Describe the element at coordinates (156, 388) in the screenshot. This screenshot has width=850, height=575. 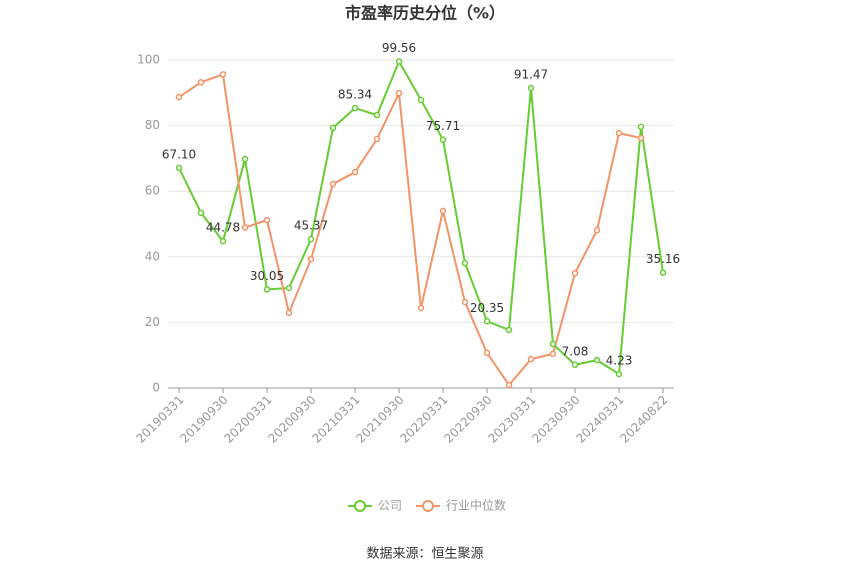
I see `y-tick-label: 0` at that location.